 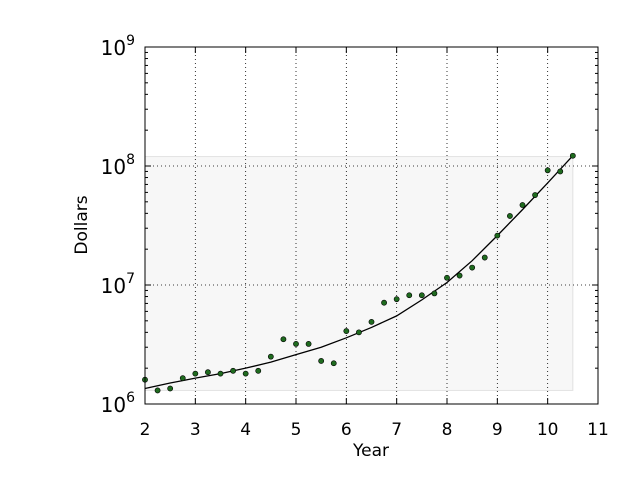 I want to click on y-tick-label-exponent: 7, so click(x=130, y=279).